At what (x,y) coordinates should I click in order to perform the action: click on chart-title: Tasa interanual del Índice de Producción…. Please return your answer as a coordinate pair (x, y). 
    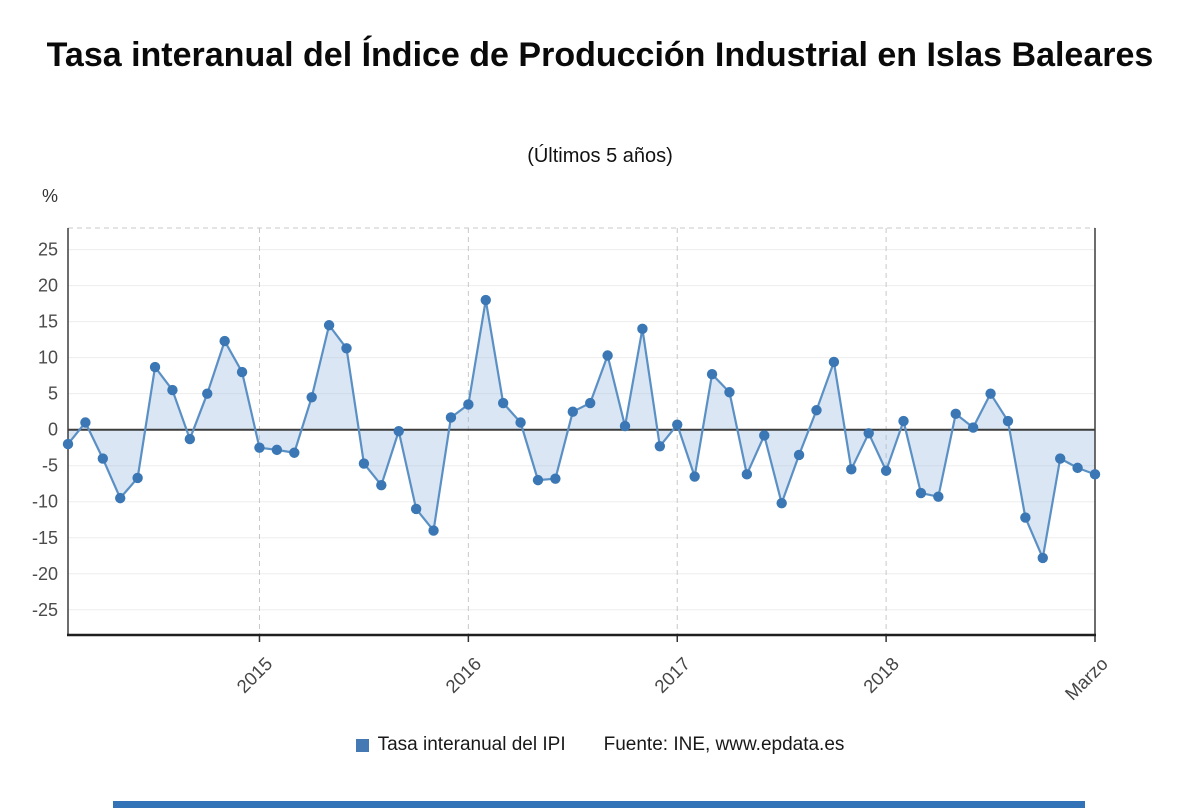
    Looking at the image, I should click on (600, 55).